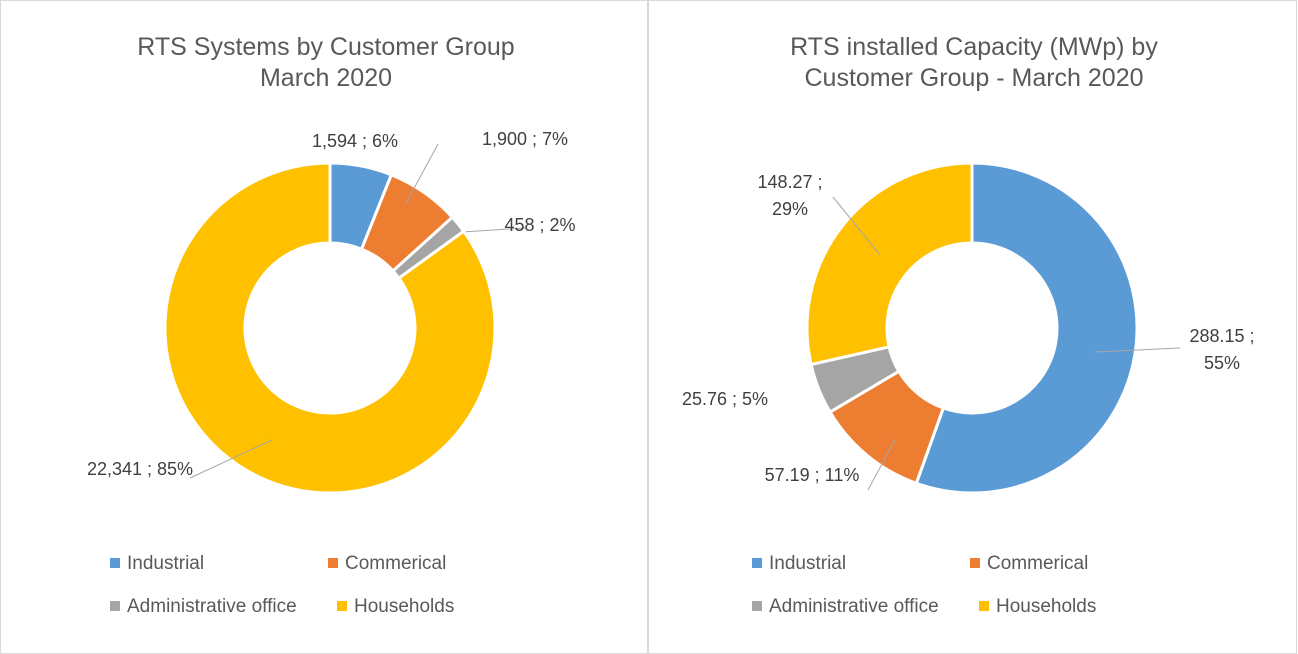 The image size is (1298, 654). What do you see at coordinates (725, 399) in the screenshot?
I see `data-label: 25.76 ; 5%` at bounding box center [725, 399].